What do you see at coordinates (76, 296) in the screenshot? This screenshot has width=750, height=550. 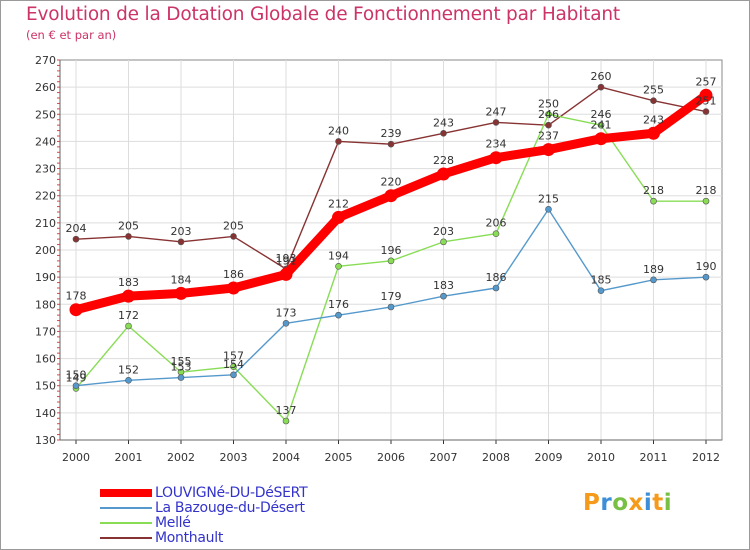 I see `data-label-louvigne: 178` at bounding box center [76, 296].